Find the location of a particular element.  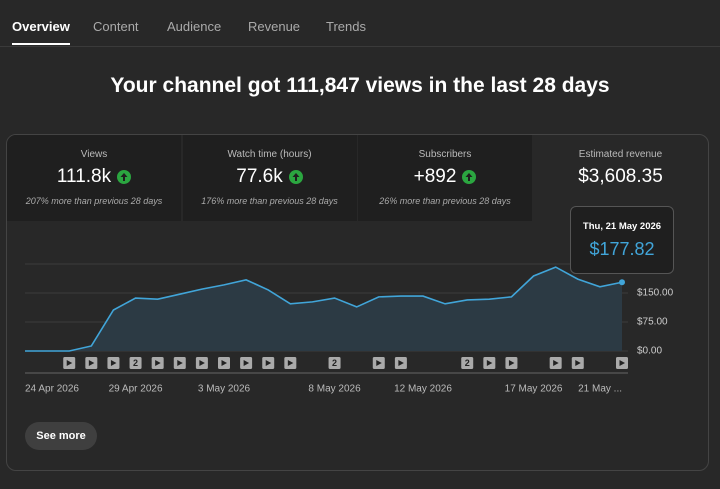

tab-bar: Overview Content Audience Revenue Trends is located at coordinates (360, 23).